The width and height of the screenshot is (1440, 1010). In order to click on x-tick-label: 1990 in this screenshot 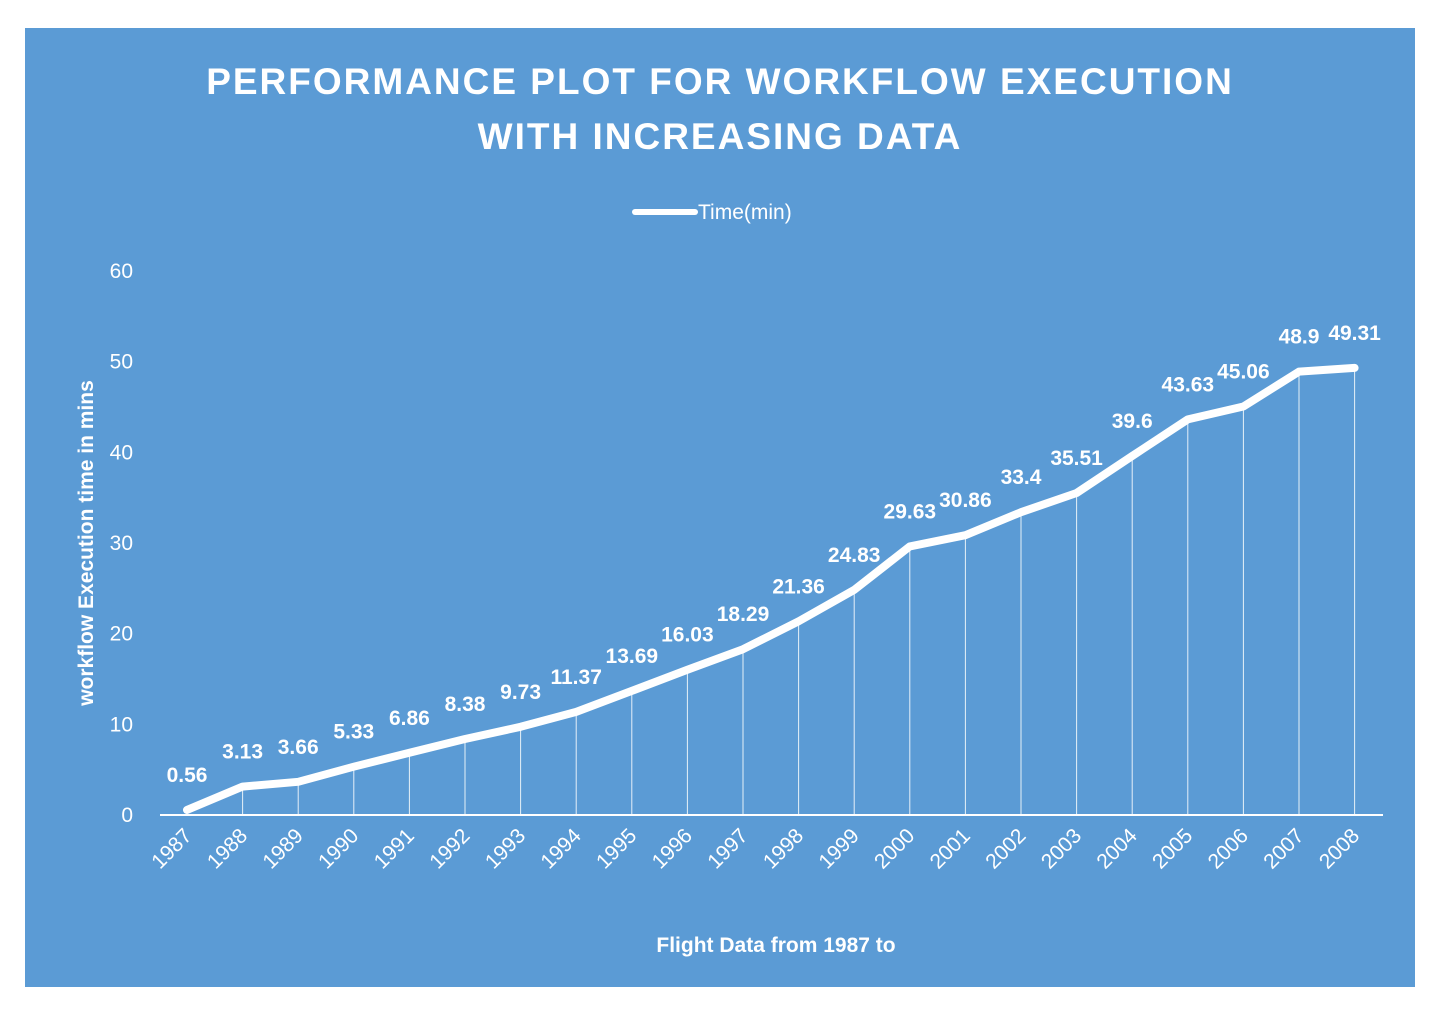, I will do `click(338, 848)`.